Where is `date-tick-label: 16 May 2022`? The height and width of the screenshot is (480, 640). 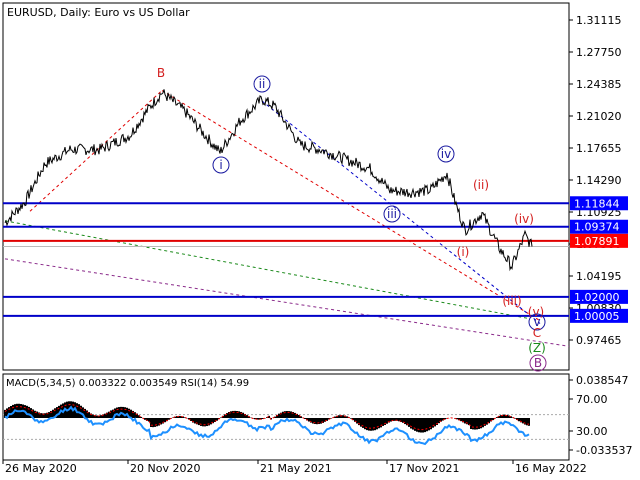 date-tick-label: 16 May 2022 is located at coordinates (551, 468).